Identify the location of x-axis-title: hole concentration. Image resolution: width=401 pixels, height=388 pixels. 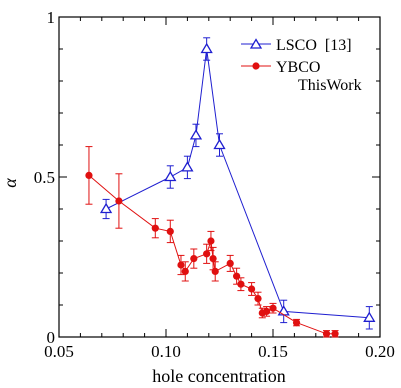
(218, 376).